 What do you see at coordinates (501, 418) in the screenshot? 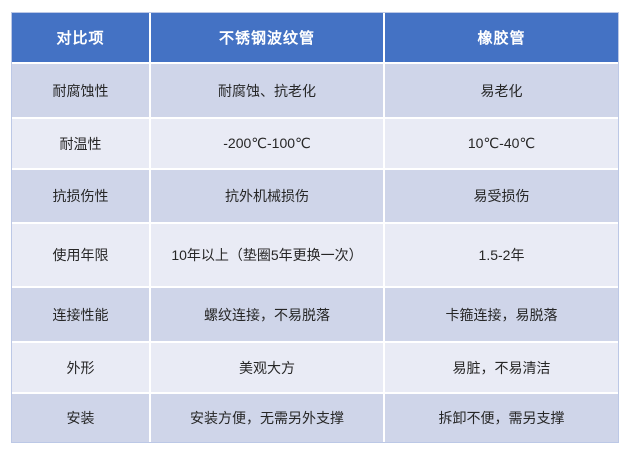
I see `cell-rubber-value: 拆卸不便，需另支撑` at bounding box center [501, 418].